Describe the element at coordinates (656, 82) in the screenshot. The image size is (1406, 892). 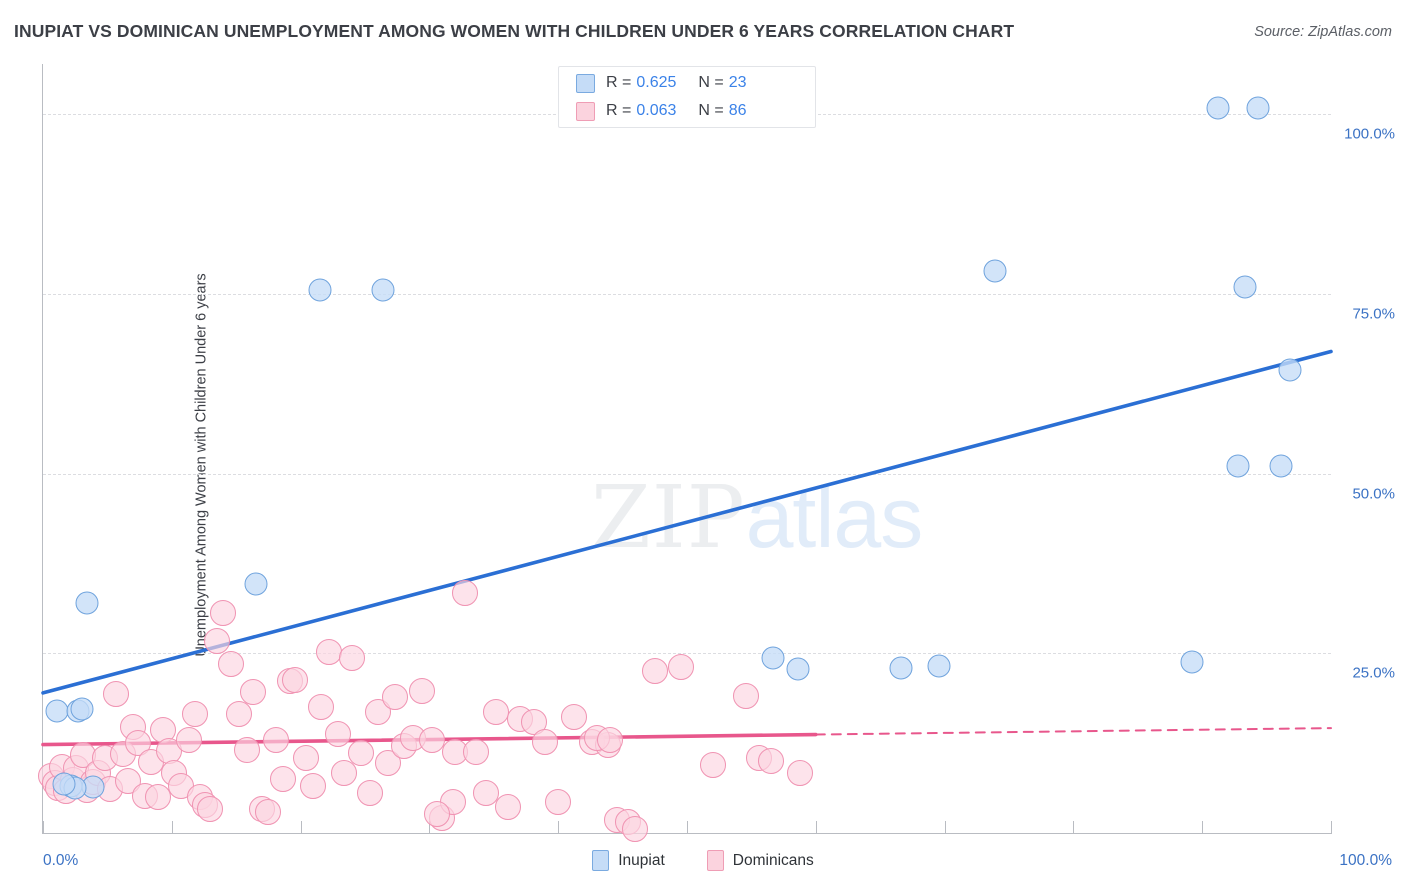
I see `r-value-inupiat: 0.625` at that location.